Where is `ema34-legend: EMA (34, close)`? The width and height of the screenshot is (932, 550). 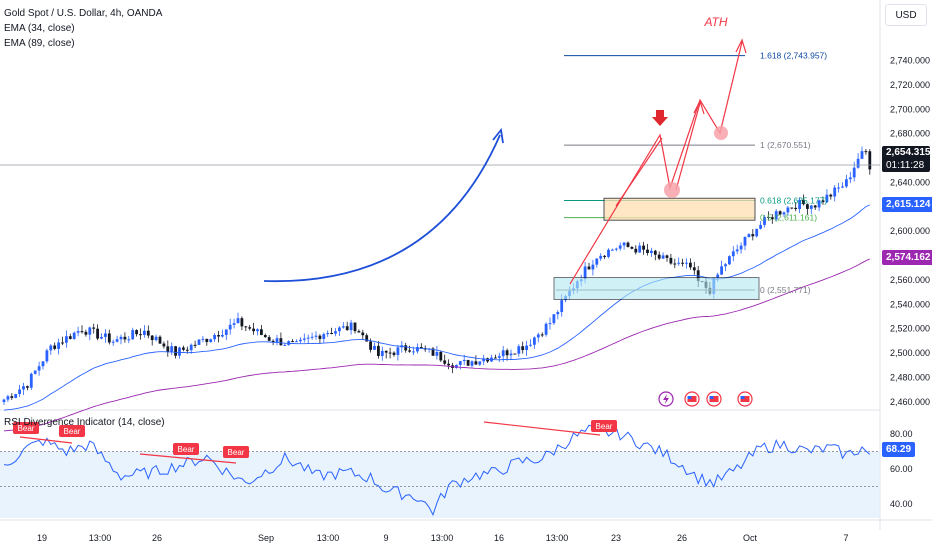
ema34-legend: EMA (34, close) is located at coordinates (39, 28).